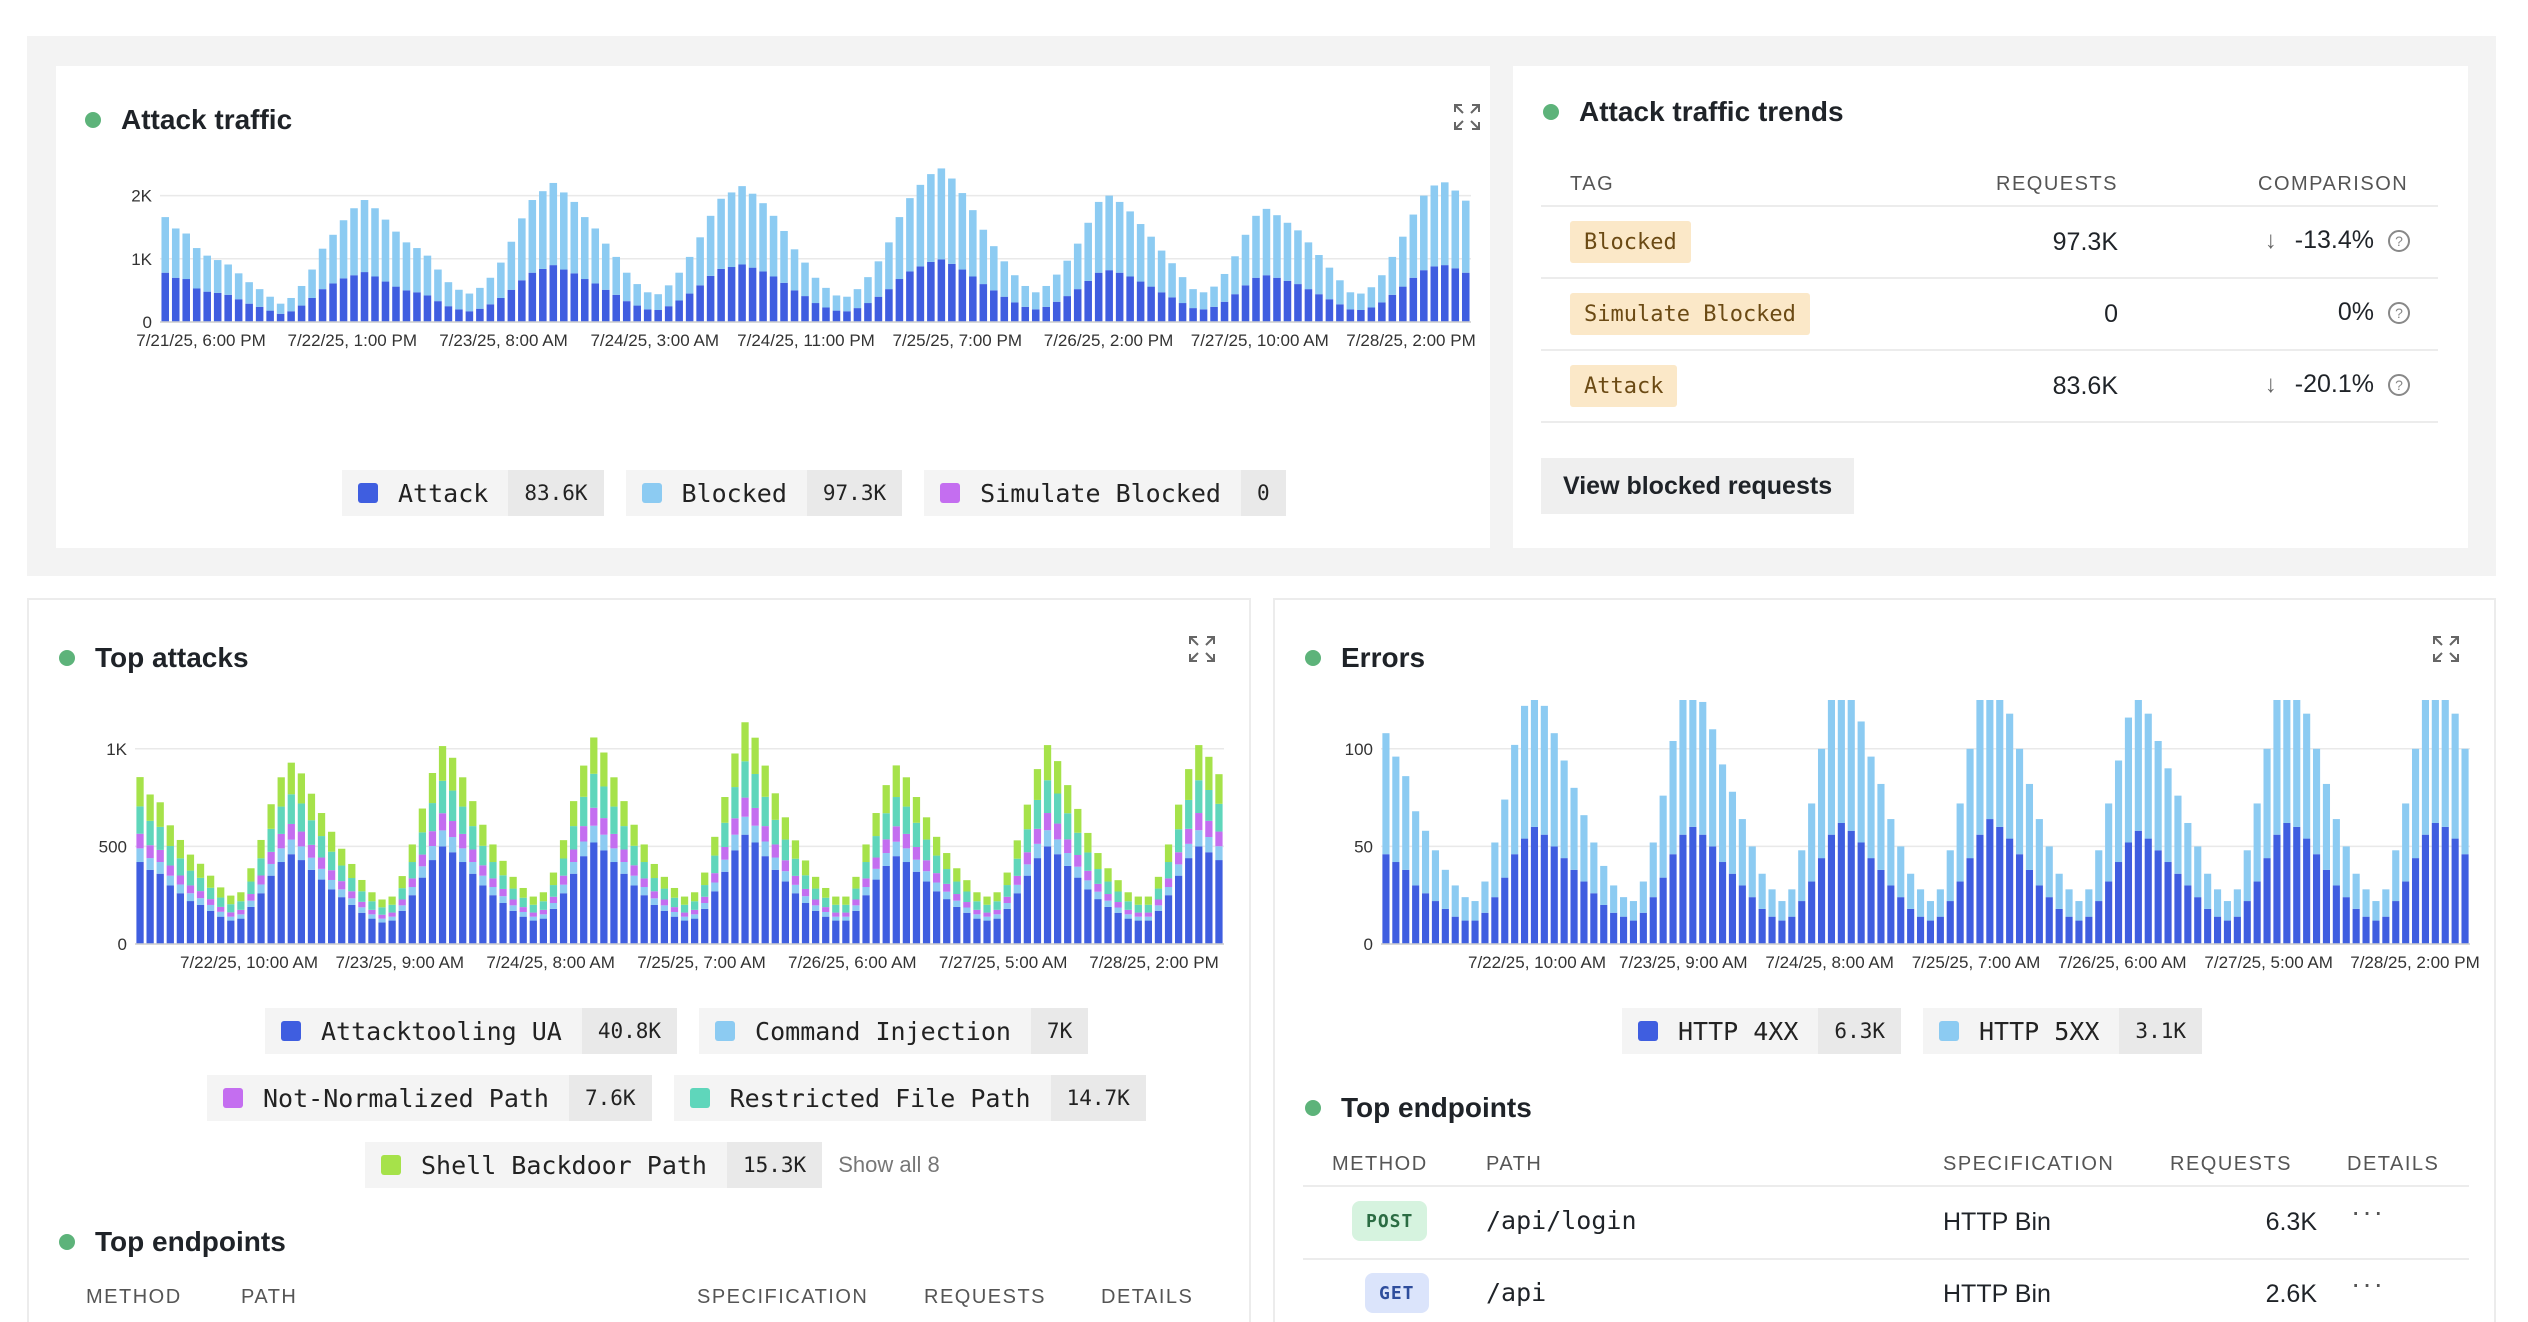  I want to click on x-tick-label: 7/23/25, 9:00 AM, so click(1683, 962).